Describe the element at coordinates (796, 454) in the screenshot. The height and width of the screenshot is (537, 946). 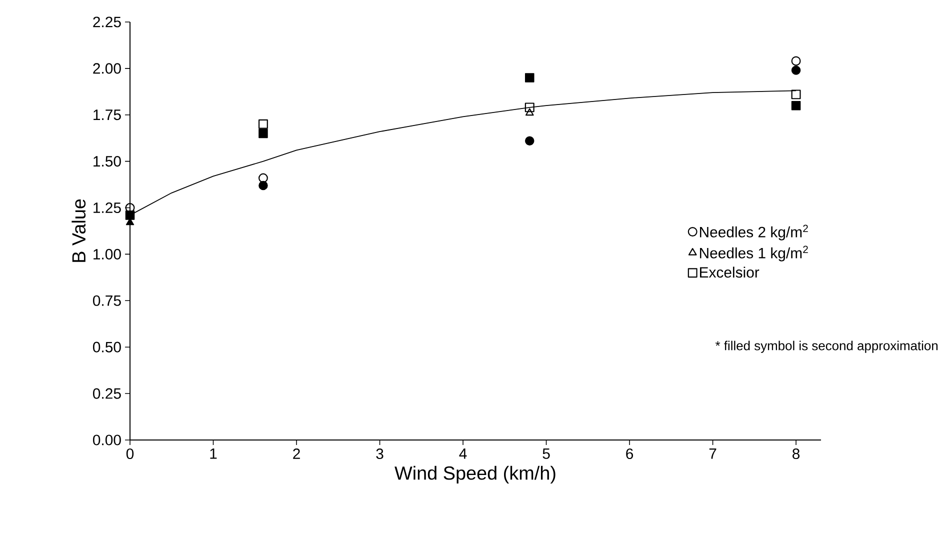
I see `x-tick-label: 8` at that location.